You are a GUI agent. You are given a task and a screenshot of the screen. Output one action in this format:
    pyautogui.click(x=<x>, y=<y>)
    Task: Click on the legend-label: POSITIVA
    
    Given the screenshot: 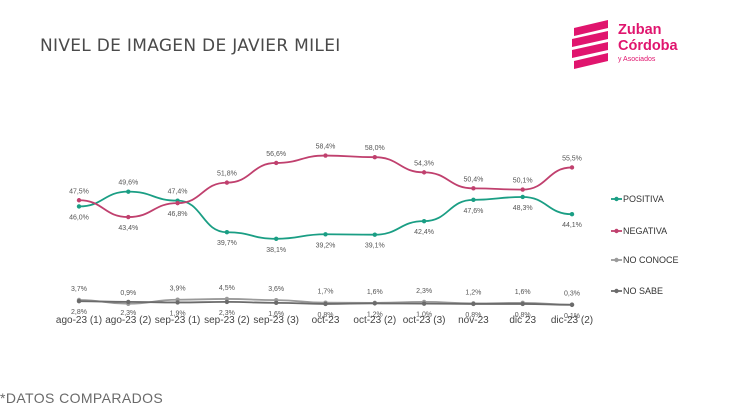 What is the action you would take?
    pyautogui.click(x=643, y=199)
    